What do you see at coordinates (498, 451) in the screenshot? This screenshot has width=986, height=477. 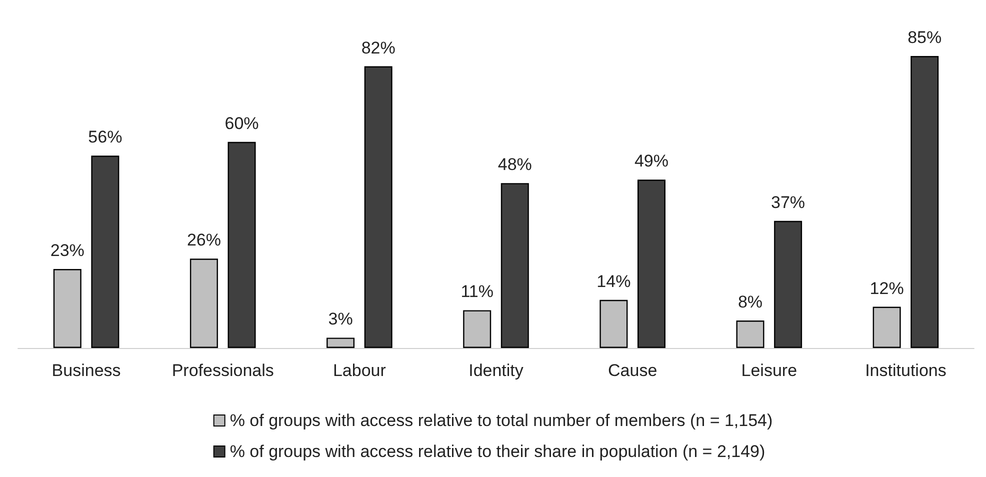 I see `legend-label: % of groups with access relative to their share in population (n = 2,149)` at bounding box center [498, 451].